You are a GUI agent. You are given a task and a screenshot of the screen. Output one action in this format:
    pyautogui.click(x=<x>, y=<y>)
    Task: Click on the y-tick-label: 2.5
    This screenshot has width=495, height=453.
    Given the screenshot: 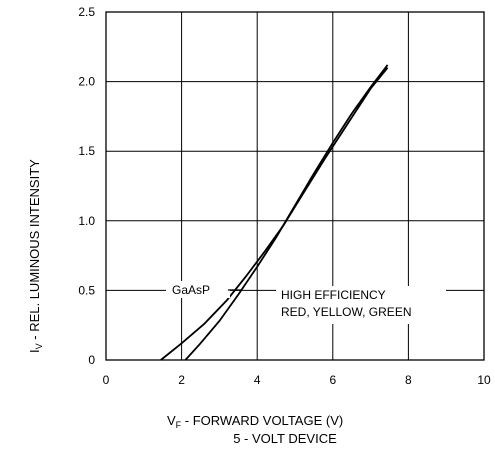 What is the action you would take?
    pyautogui.click(x=86, y=12)
    